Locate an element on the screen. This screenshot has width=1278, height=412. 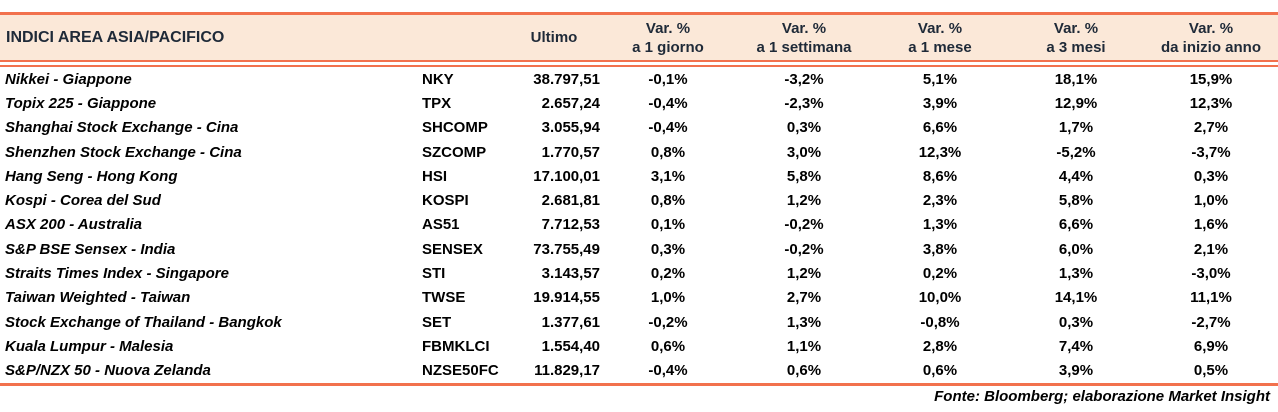
column-header-var-3-mesi: Var. % a 3 mesi is located at coordinates (1076, 38).